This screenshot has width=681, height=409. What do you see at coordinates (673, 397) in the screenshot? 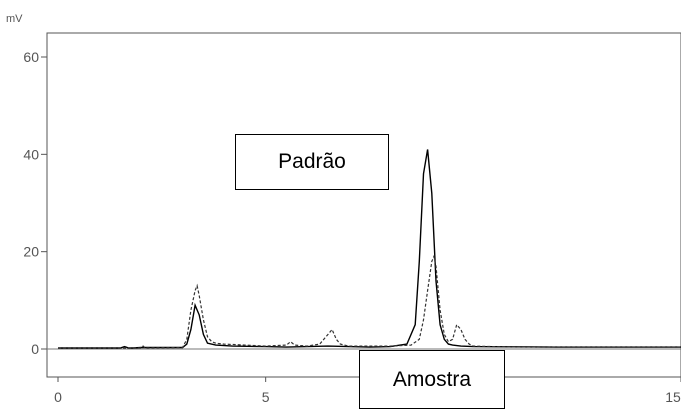
I see `x-tick-label: 15` at bounding box center [673, 397].